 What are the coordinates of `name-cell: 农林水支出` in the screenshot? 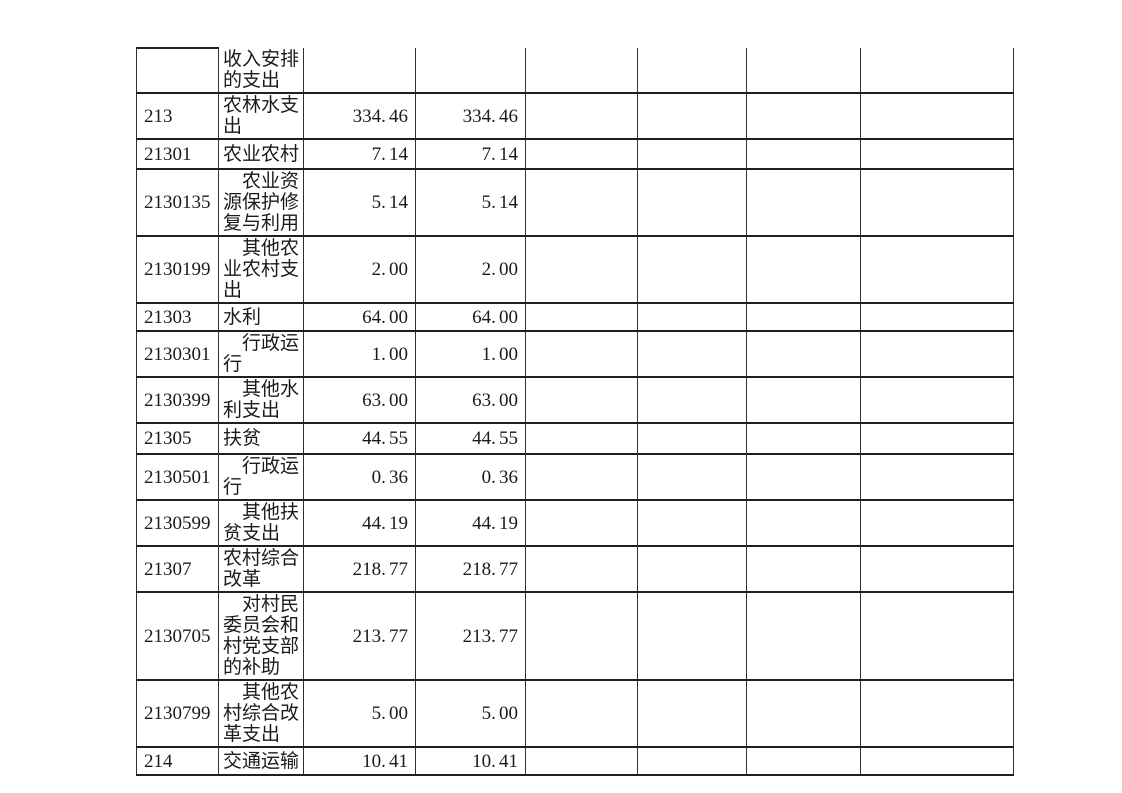 It's located at (261, 116).